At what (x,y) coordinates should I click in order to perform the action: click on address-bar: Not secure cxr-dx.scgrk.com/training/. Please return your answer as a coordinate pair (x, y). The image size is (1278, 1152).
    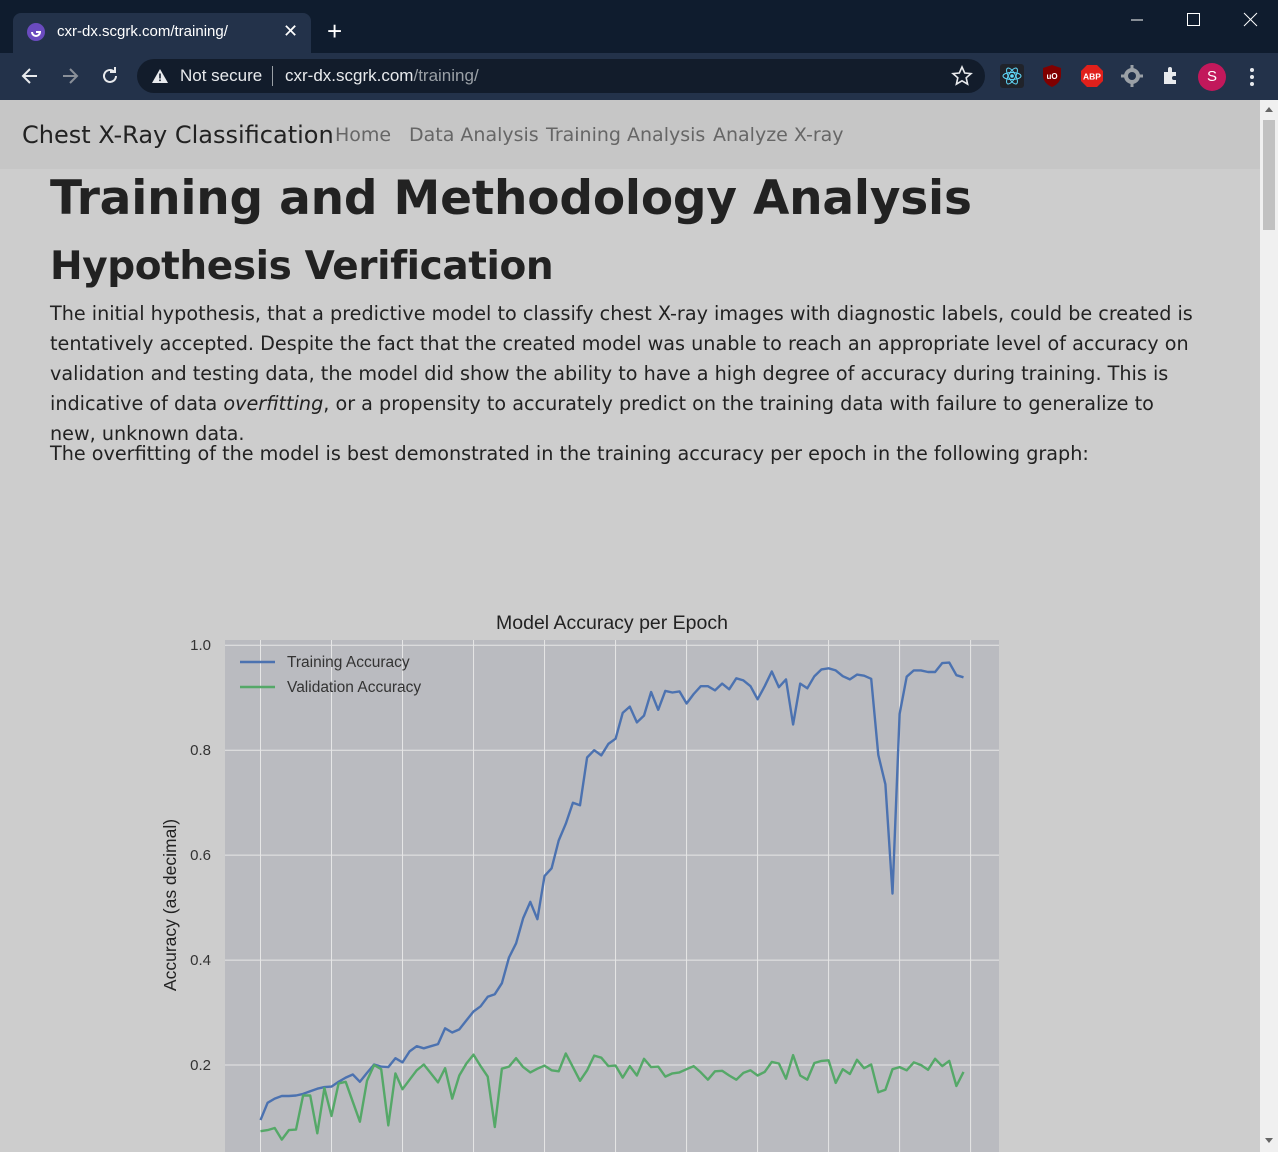
    Looking at the image, I should click on (561, 76).